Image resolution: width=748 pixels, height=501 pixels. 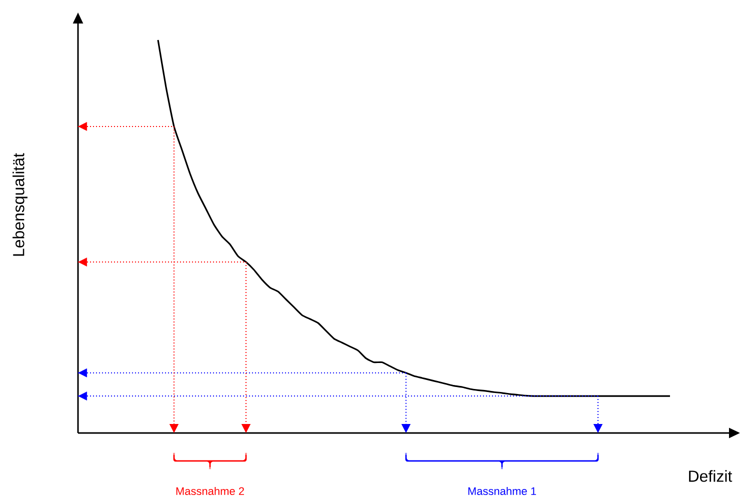 I want to click on text: Massnahme 2, so click(x=210, y=491).